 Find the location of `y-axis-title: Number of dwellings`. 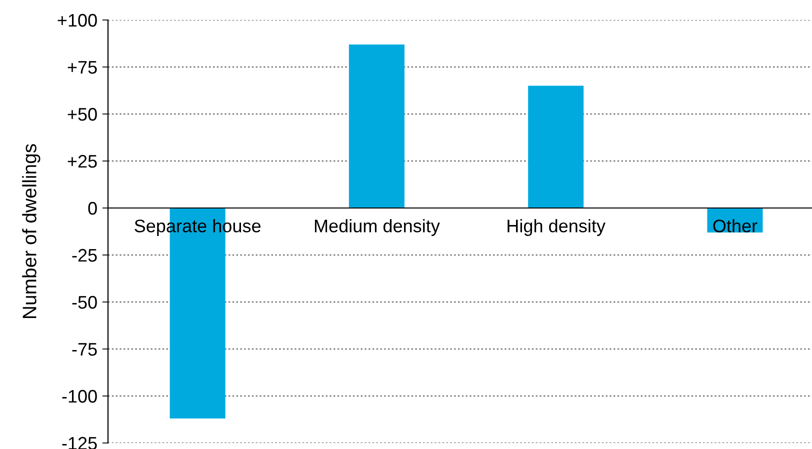

y-axis-title: Number of dwellings is located at coordinates (31, 231).